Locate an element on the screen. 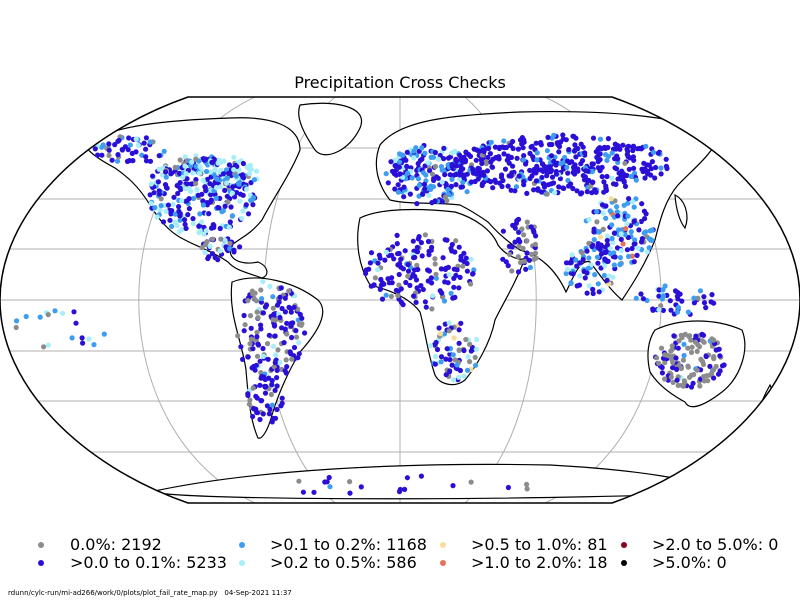  japan is located at coordinates (681, 211).